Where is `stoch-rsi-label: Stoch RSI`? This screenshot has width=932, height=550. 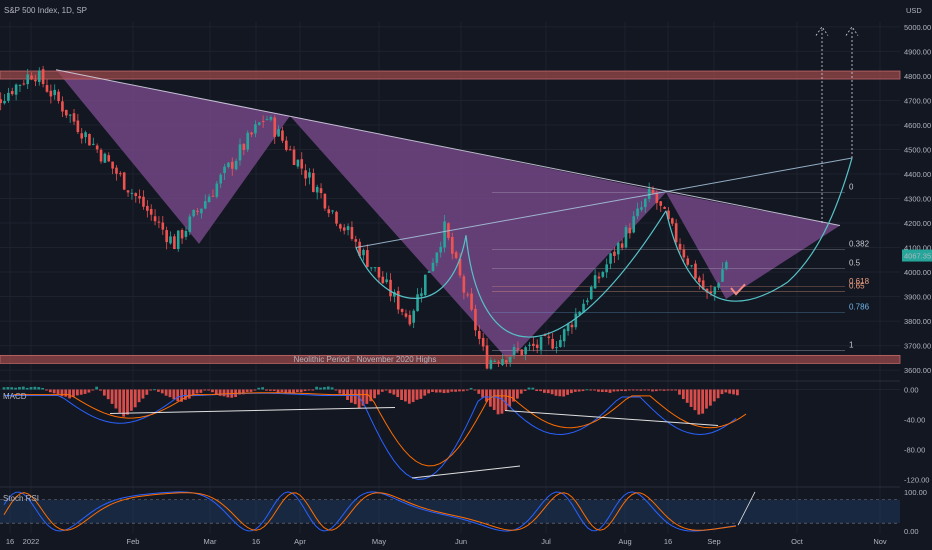 stoch-rsi-label: Stoch RSI is located at coordinates (21, 498).